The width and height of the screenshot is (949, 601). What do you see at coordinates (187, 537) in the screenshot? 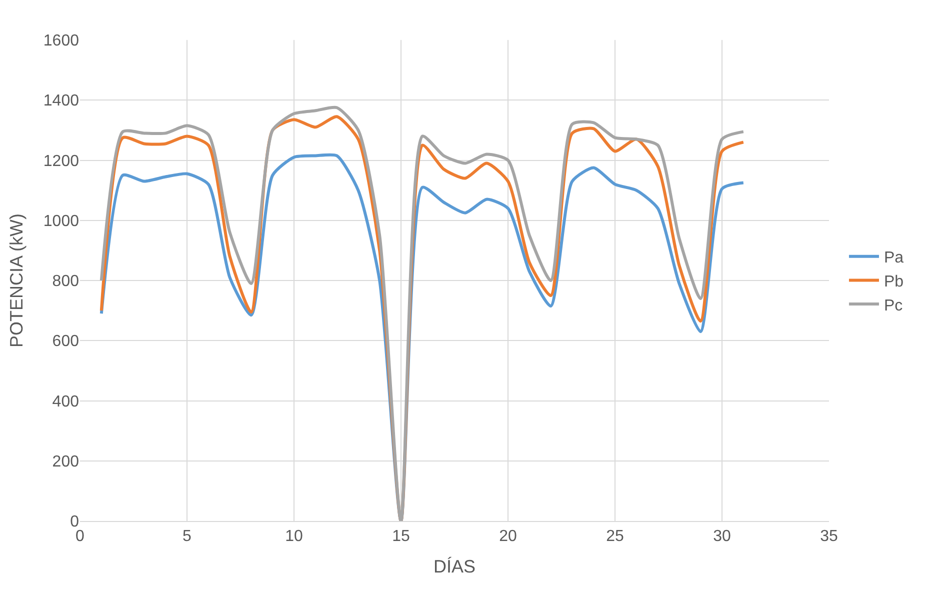
I see `x-tick-label: 5` at bounding box center [187, 537].